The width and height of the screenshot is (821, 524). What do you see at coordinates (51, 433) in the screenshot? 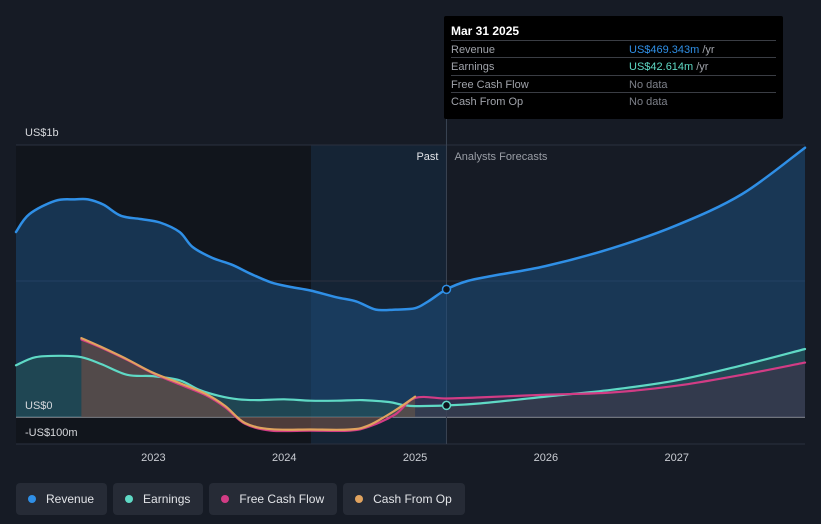
I see `y-axis-label: -US$100m` at bounding box center [51, 433].